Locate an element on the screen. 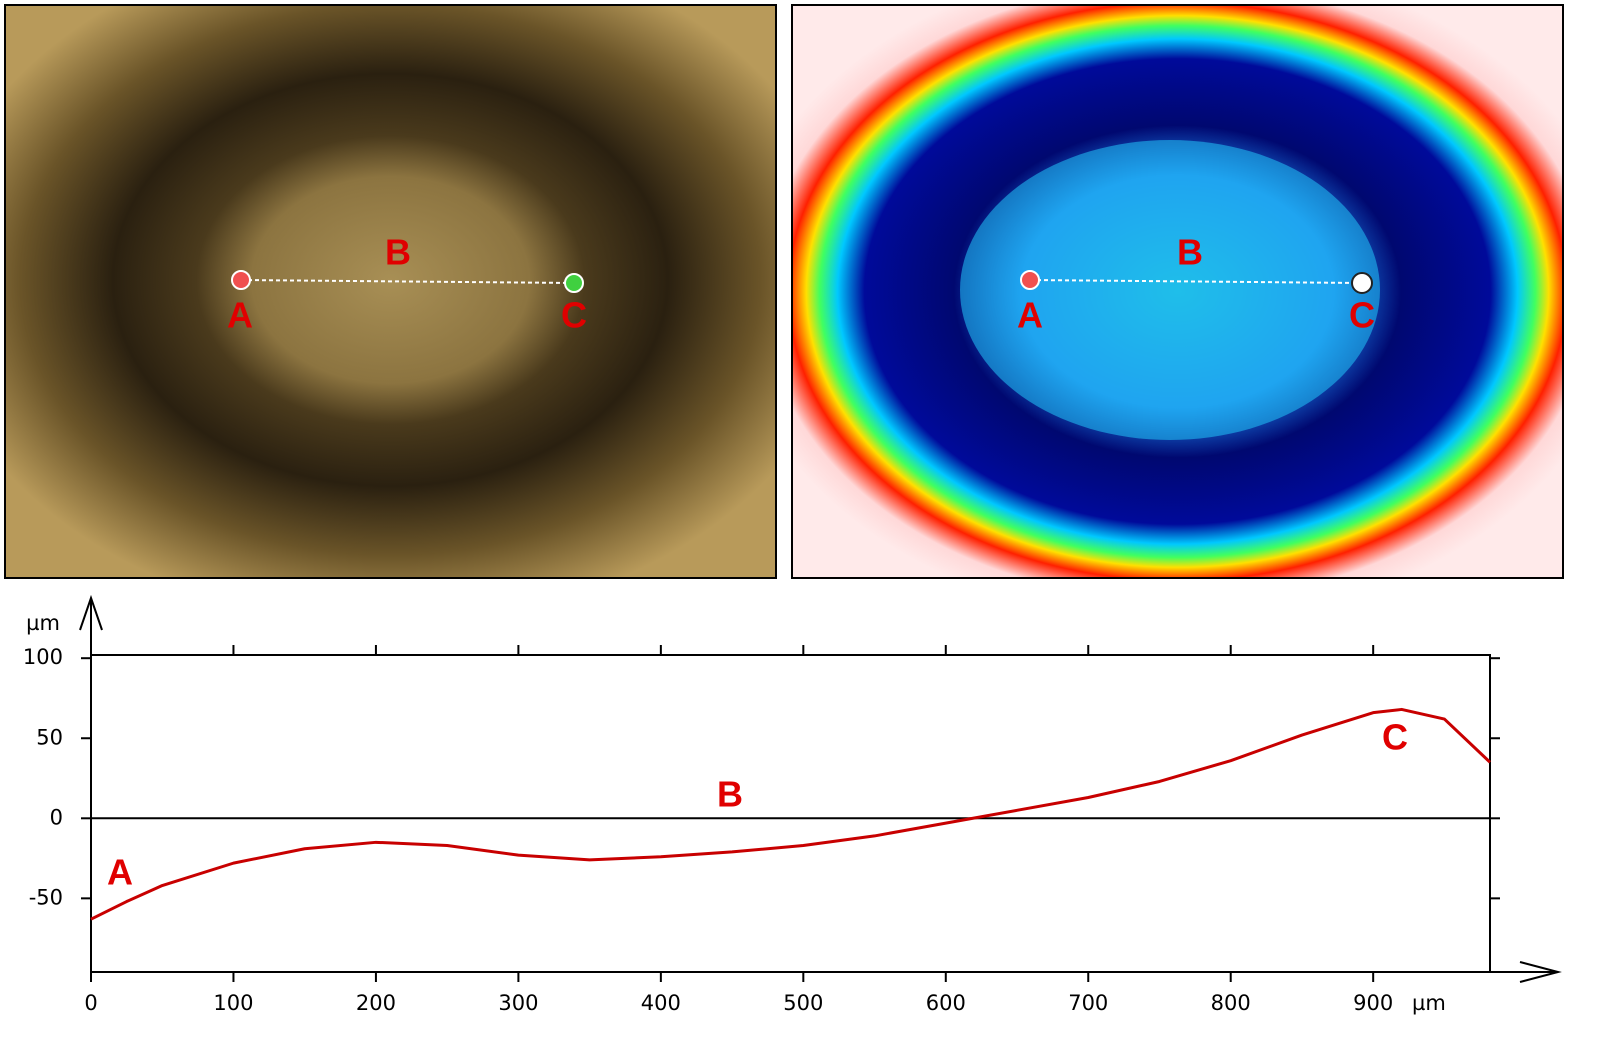 This screenshot has width=1600, height=1048. x-tick-label: 400 is located at coordinates (661, 1003).